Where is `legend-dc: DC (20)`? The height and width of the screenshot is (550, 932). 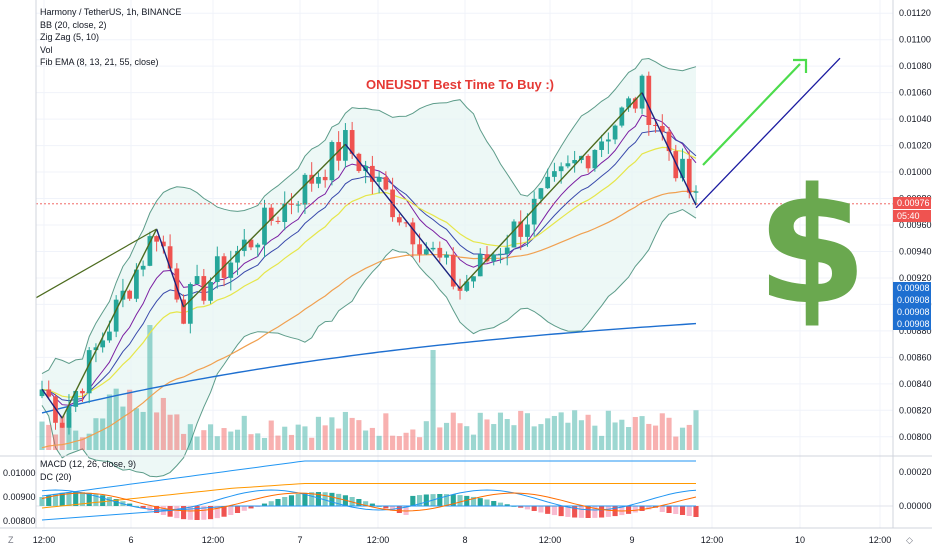 legend-dc: DC (20) is located at coordinates (56, 476).